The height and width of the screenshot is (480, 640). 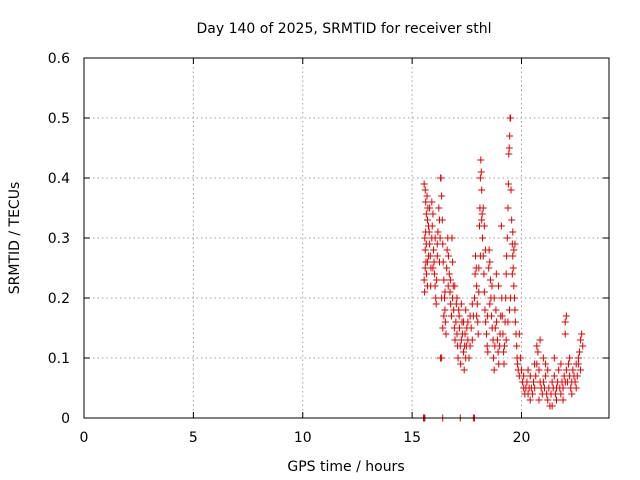 What do you see at coordinates (412, 438) in the screenshot?
I see `x-tick-label: 15` at bounding box center [412, 438].